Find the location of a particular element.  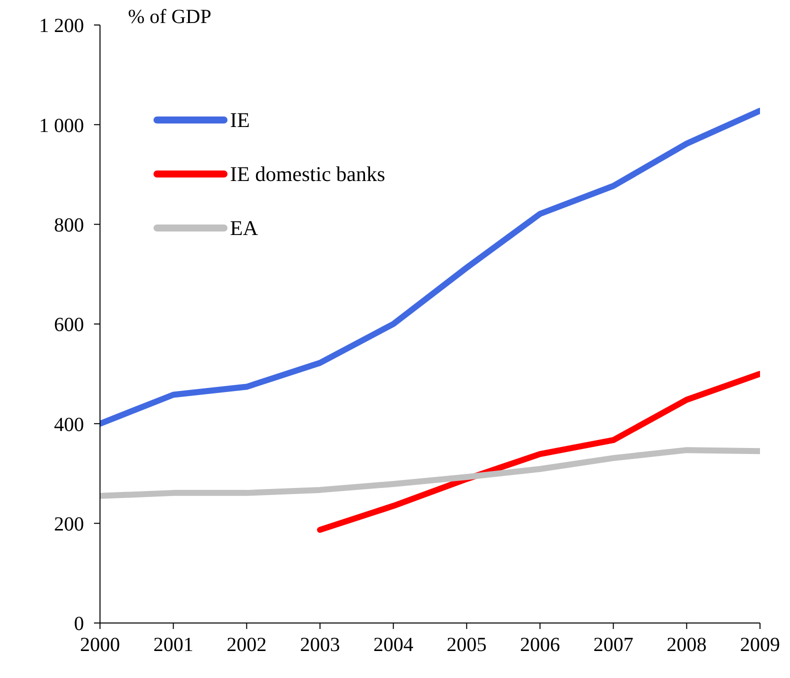

y-tick-label: 400 is located at coordinates (69, 425).